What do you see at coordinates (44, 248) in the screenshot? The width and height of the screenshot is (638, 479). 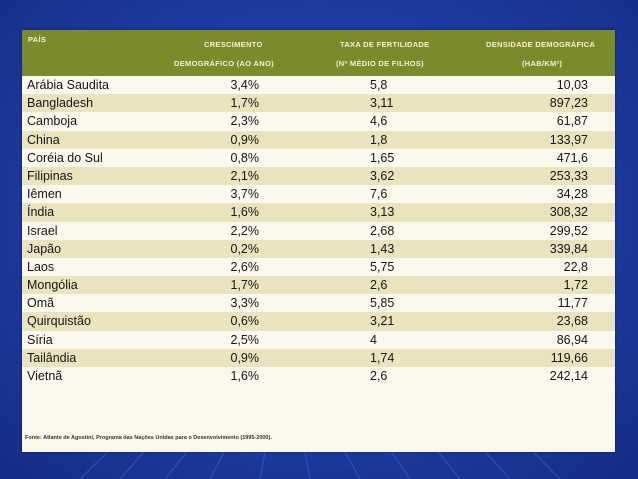 I see `cell-country: Japão` at bounding box center [44, 248].